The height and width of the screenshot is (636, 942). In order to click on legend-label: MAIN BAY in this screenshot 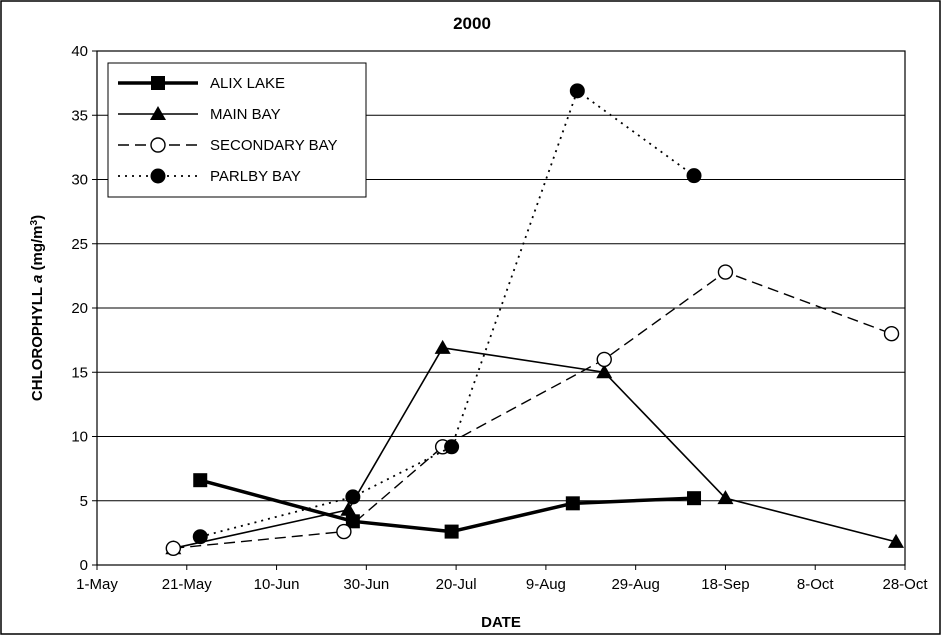, I will do `click(245, 114)`.